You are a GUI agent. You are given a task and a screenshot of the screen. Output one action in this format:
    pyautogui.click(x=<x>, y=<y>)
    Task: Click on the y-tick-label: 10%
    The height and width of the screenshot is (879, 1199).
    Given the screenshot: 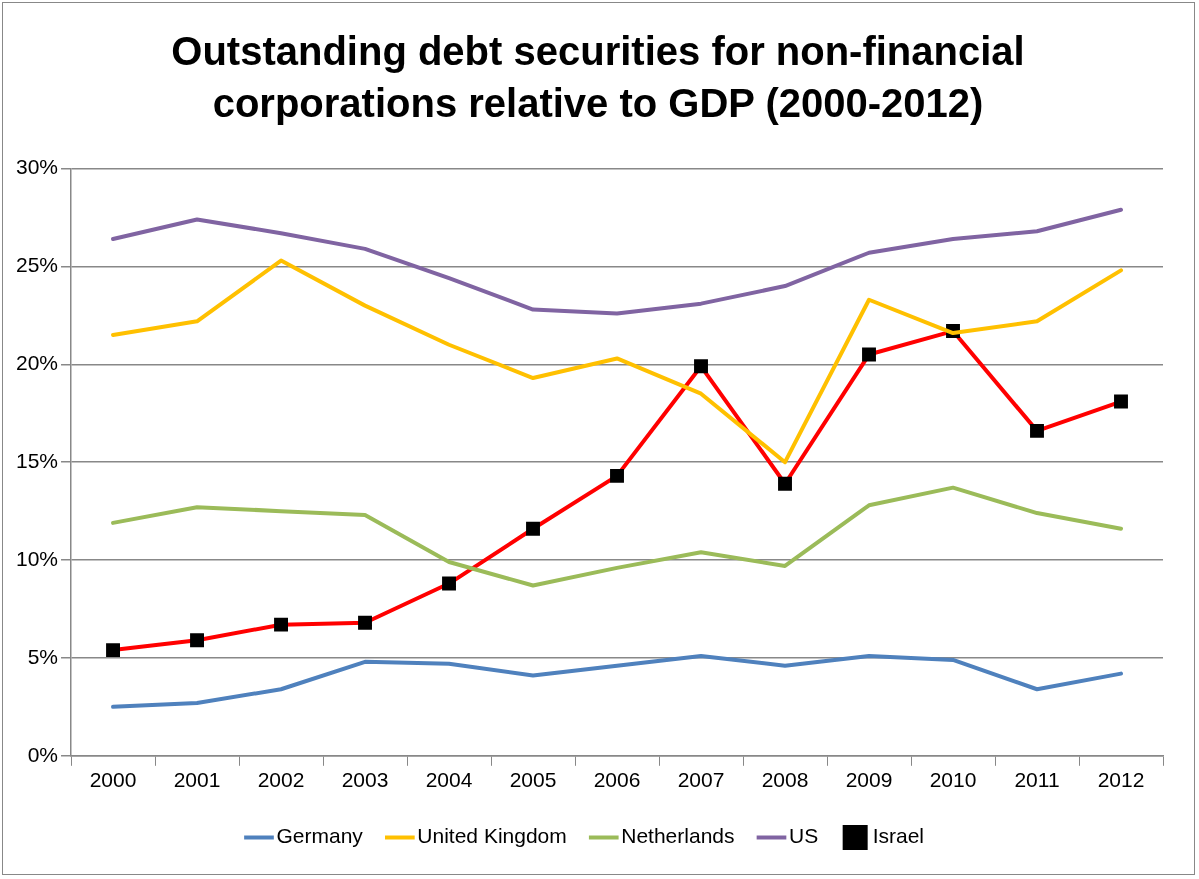 What is the action you would take?
    pyautogui.click(x=37, y=558)
    